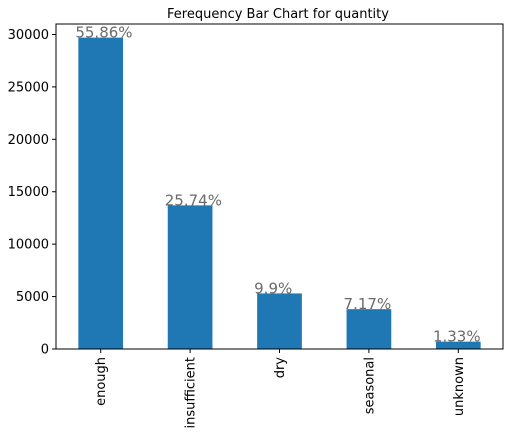  What do you see at coordinates (193, 200) in the screenshot?
I see `data-label: 25.74%` at bounding box center [193, 200].